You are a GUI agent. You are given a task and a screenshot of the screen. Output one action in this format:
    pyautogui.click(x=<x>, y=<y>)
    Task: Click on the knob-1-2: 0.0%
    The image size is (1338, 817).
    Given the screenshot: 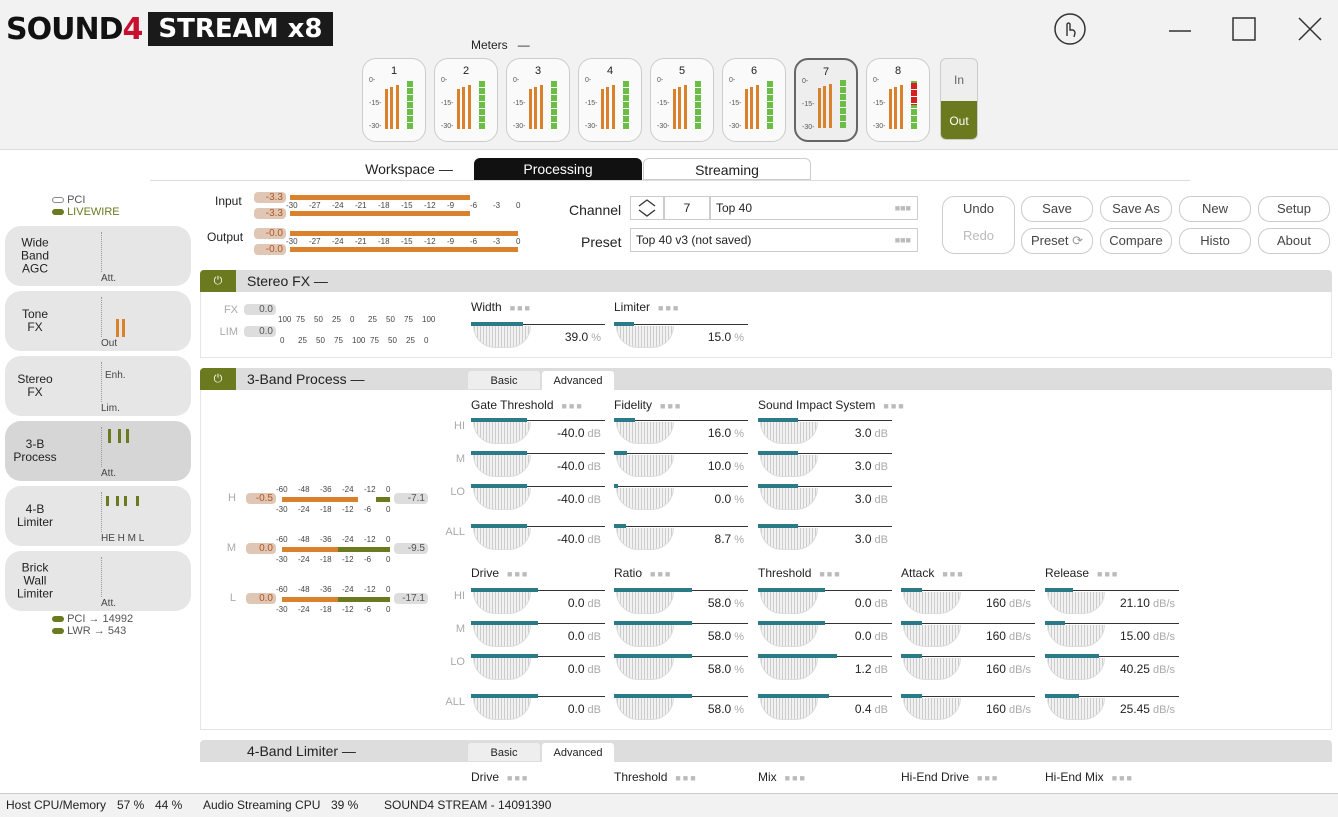 What is the action you would take?
    pyautogui.click(x=681, y=502)
    